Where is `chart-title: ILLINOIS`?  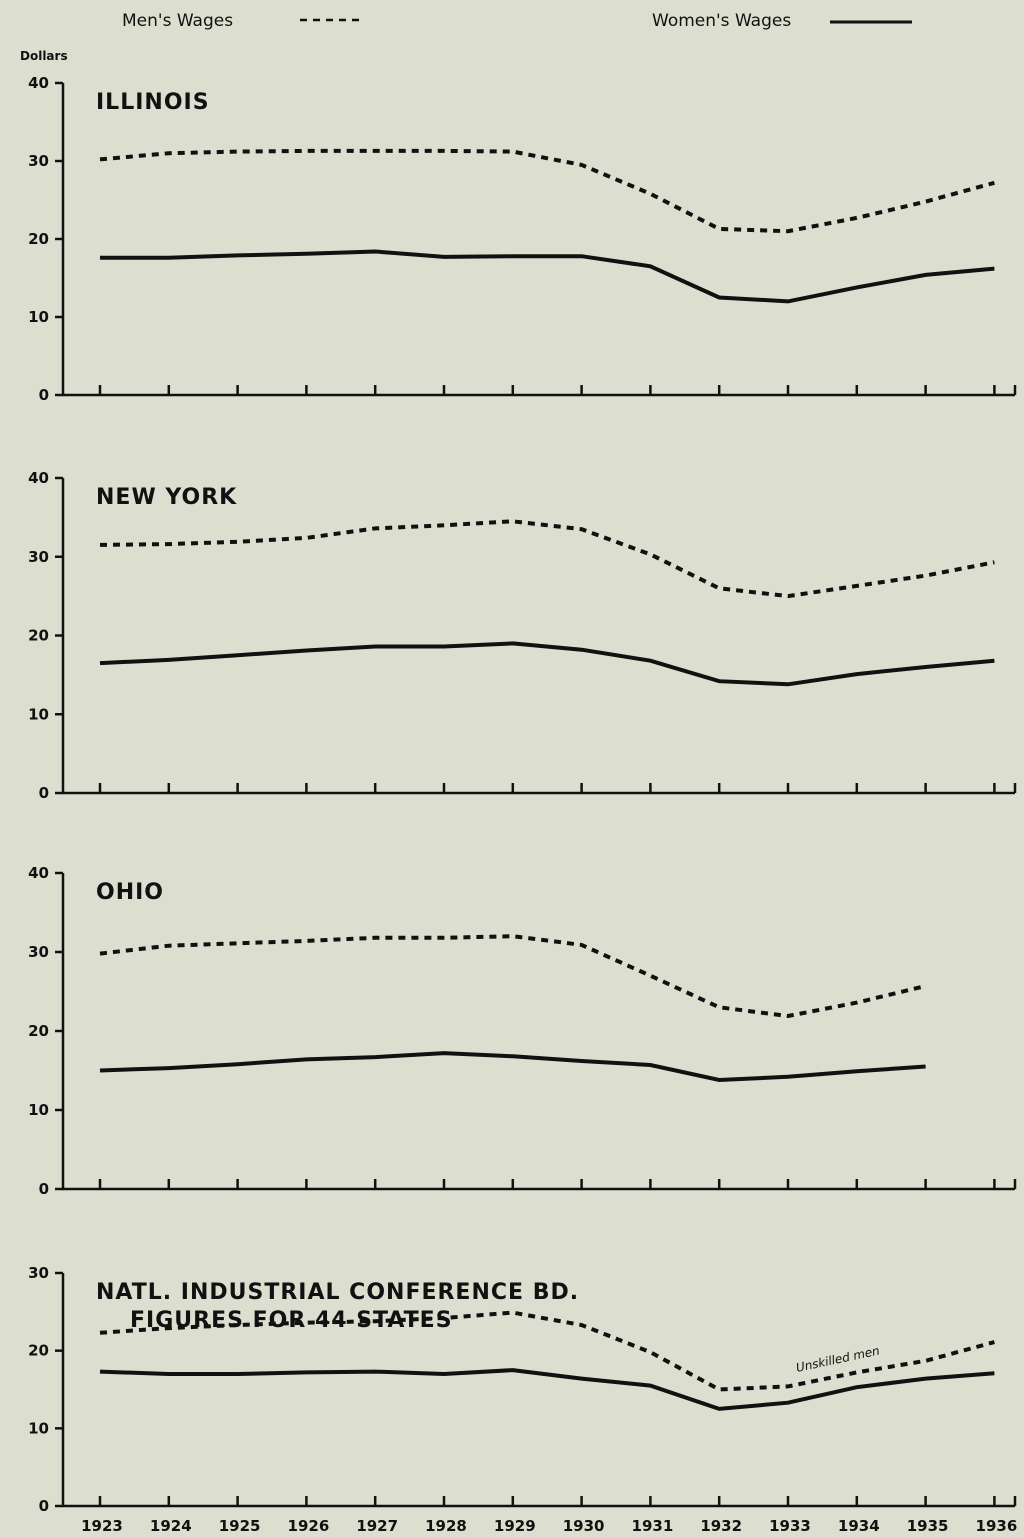 chart-title: ILLINOIS is located at coordinates (153, 102).